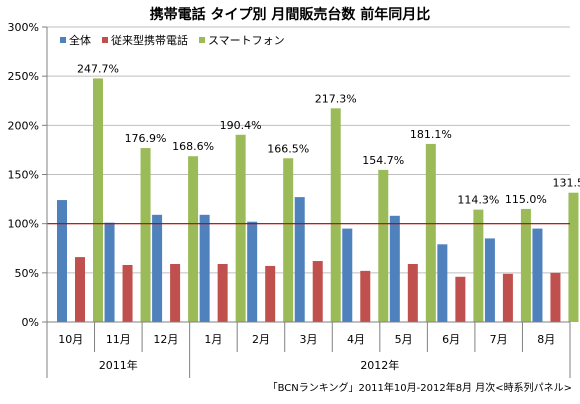 Image resolution: width=580 pixels, height=404 pixels. Describe the element at coordinates (365, 296) in the screenshot. I see `bar-2-4月` at that location.